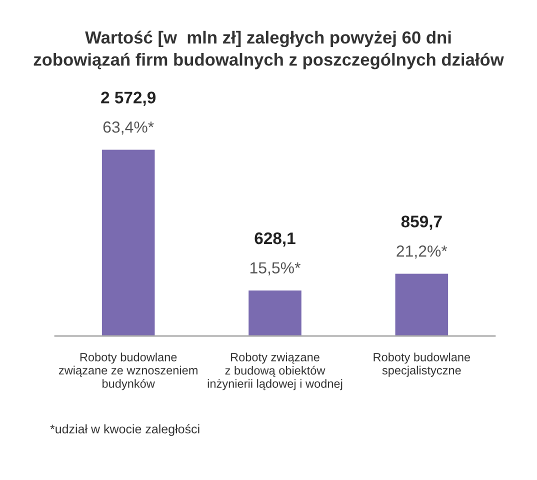  What do you see at coordinates (275, 269) in the screenshot?
I see `annotation: 15,5%*` at bounding box center [275, 269].